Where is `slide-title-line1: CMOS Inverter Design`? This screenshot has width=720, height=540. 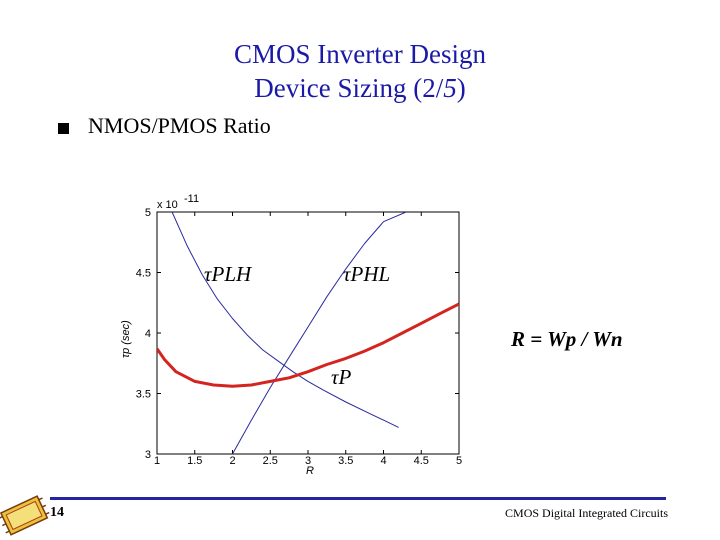 slide-title-line1: CMOS Inverter Design is located at coordinates (360, 54).